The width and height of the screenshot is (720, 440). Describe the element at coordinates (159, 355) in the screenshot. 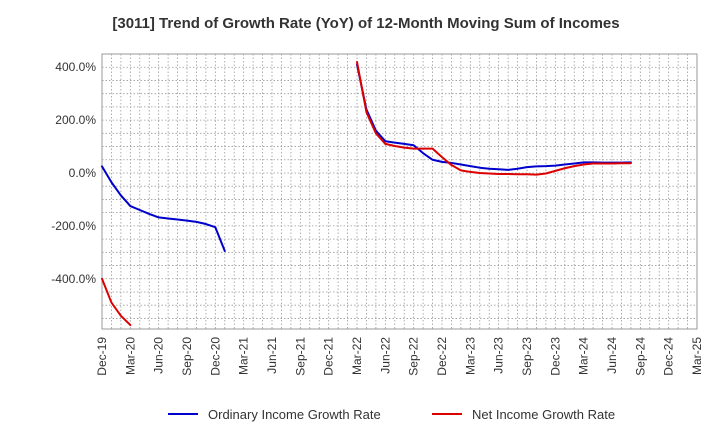

I see `x-tick-label: Jun-20` at that location.